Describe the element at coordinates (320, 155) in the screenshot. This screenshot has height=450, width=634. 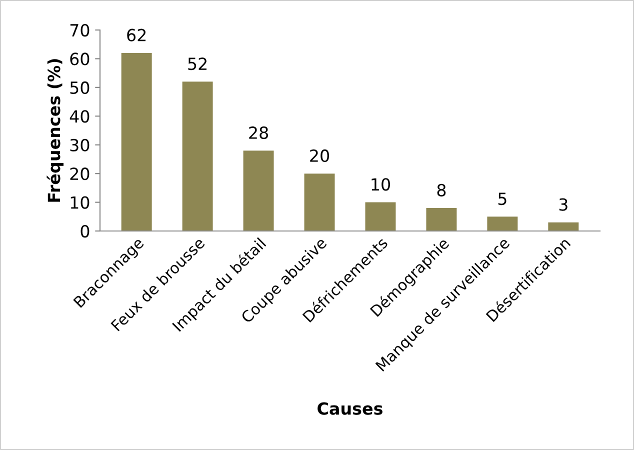
I see `data-label: 20` at that location.